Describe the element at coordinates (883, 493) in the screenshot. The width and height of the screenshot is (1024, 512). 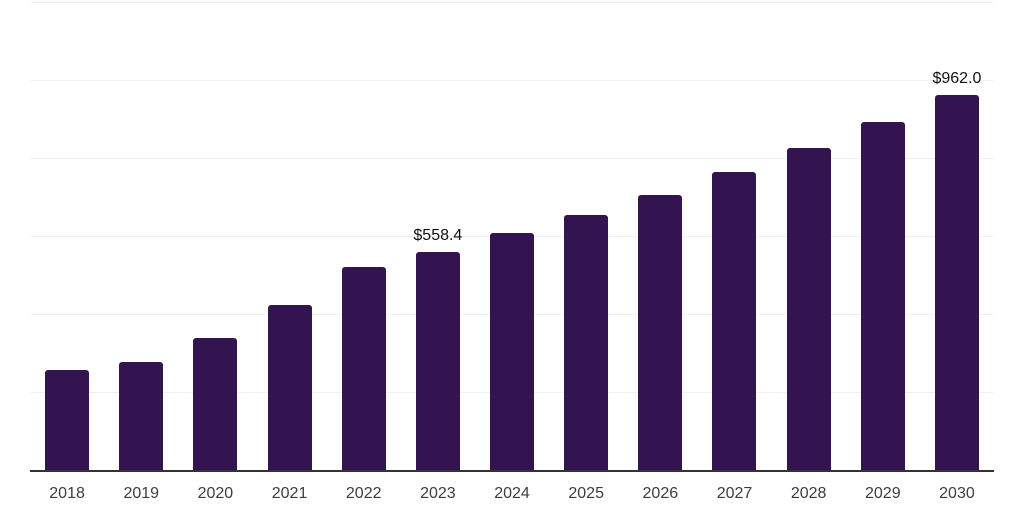
I see `x-tick-2029: 2029` at that location.